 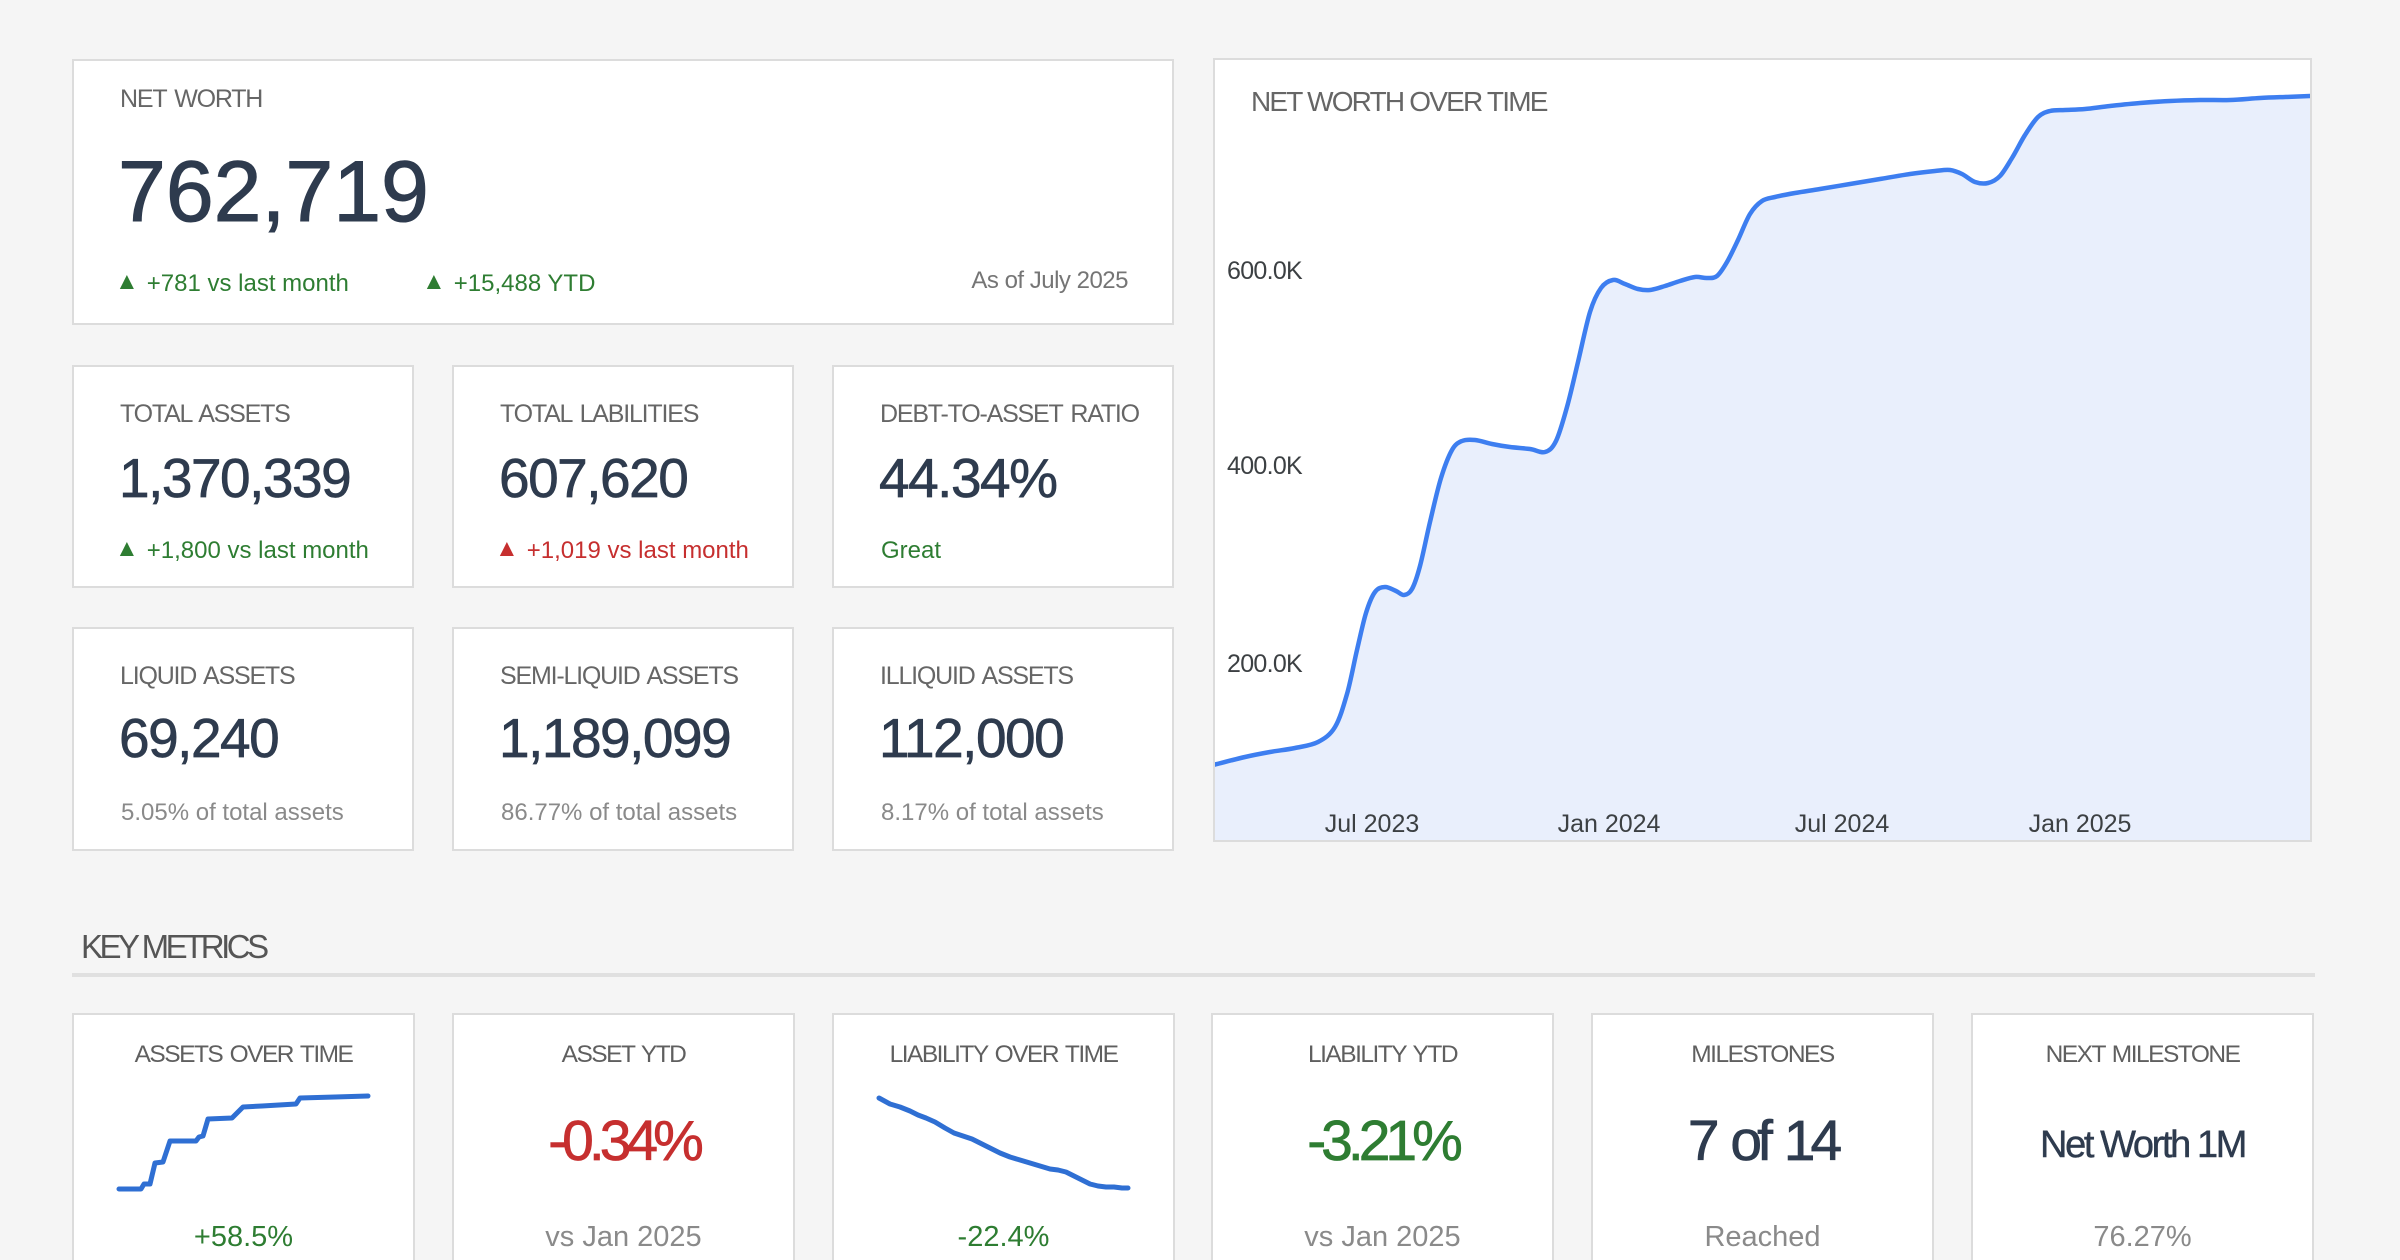 I want to click on svg-text: Jan 2025, so click(x=2080, y=824).